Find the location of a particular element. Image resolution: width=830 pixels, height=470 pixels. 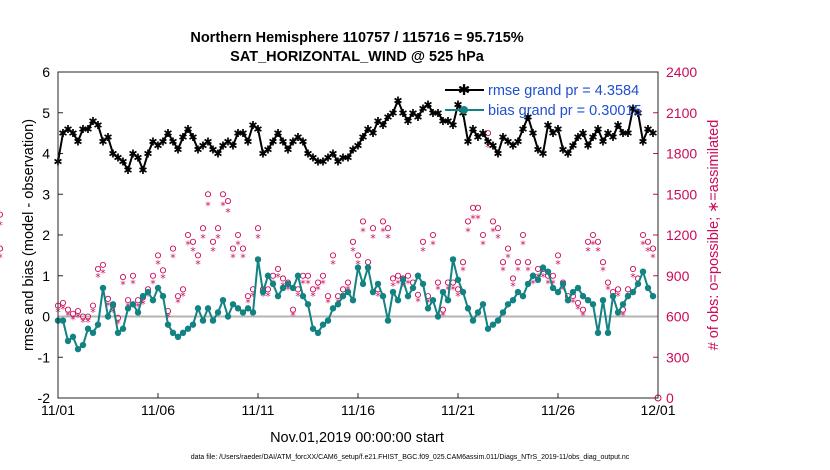

legend-bias-label: bias grand pr = 0.30015 is located at coordinates (565, 111).